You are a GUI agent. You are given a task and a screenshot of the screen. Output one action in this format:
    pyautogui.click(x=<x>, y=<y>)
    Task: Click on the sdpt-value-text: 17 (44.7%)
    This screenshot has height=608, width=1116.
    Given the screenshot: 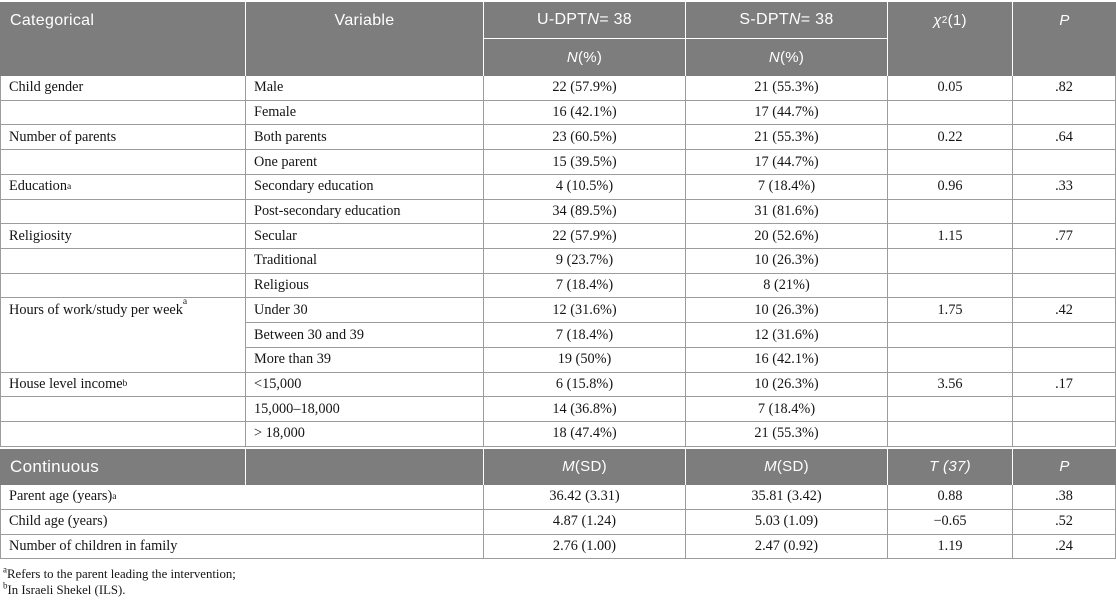 What is the action you would take?
    pyautogui.click(x=786, y=112)
    